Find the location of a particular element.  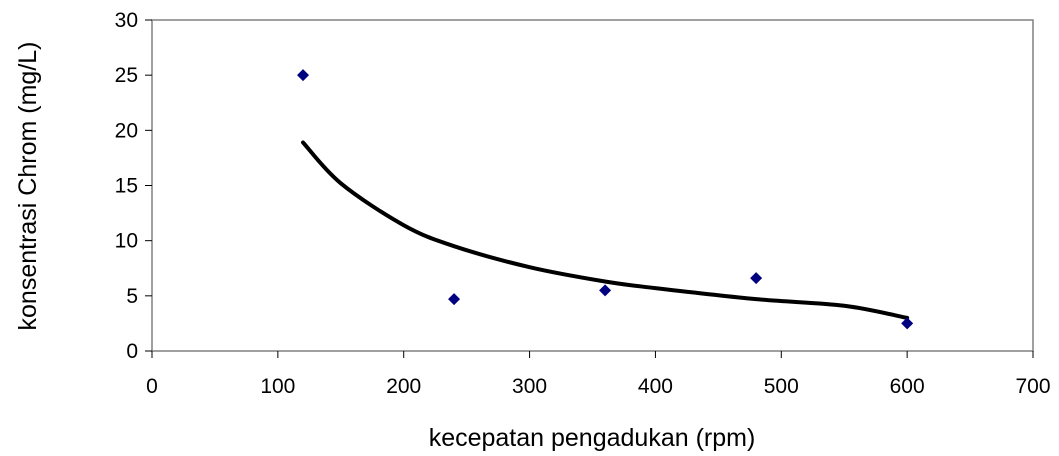

y-axis-ticks: 0 5 10 15 20 25 30 is located at coordinates (133, 186).